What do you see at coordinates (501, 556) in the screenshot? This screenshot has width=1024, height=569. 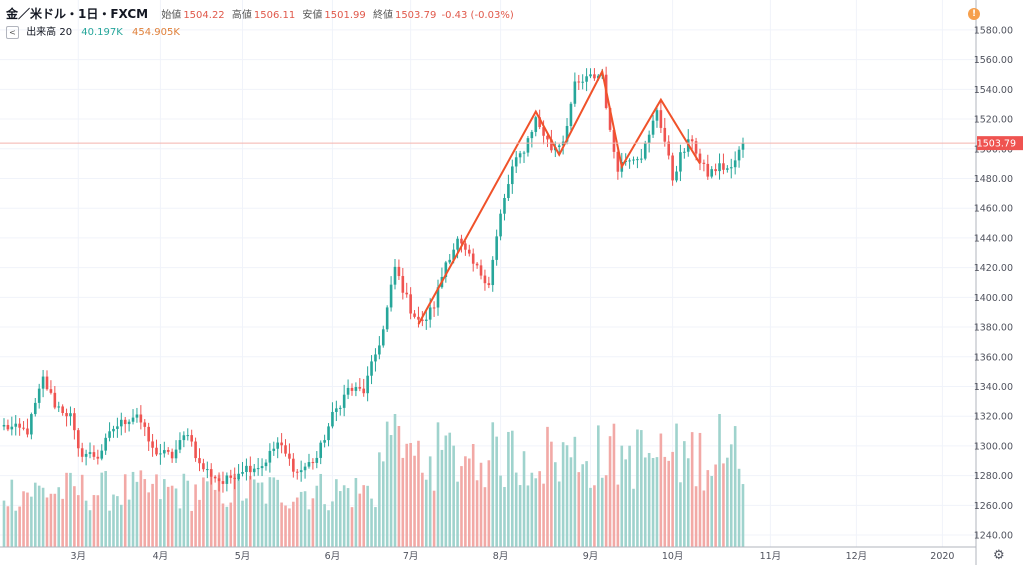 I see `x-tick-label: 8月` at bounding box center [501, 556].